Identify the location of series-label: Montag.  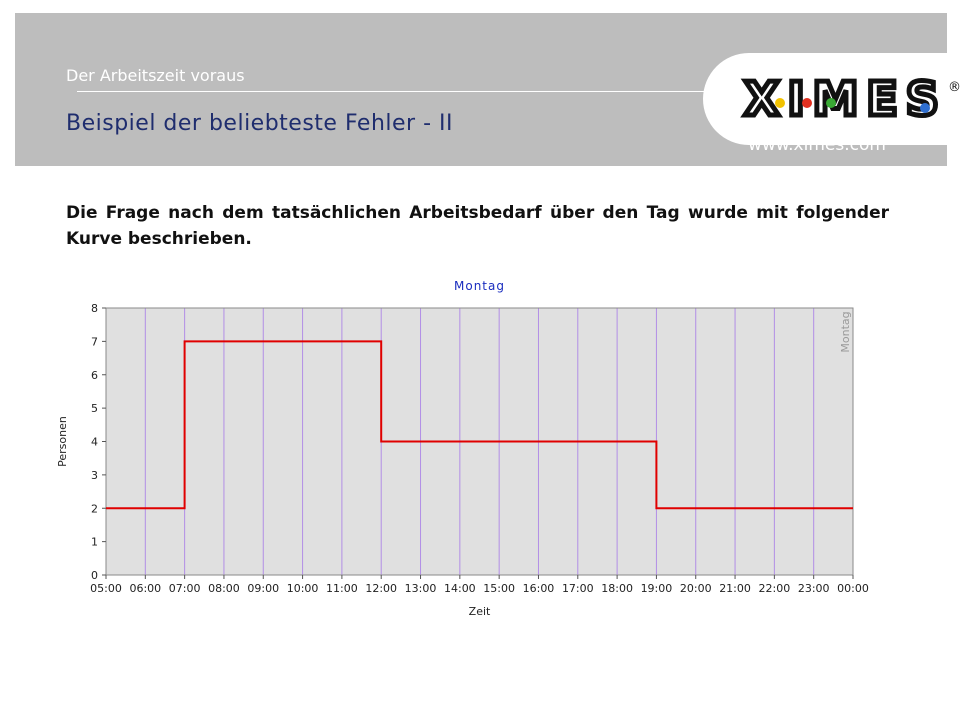
(845, 331).